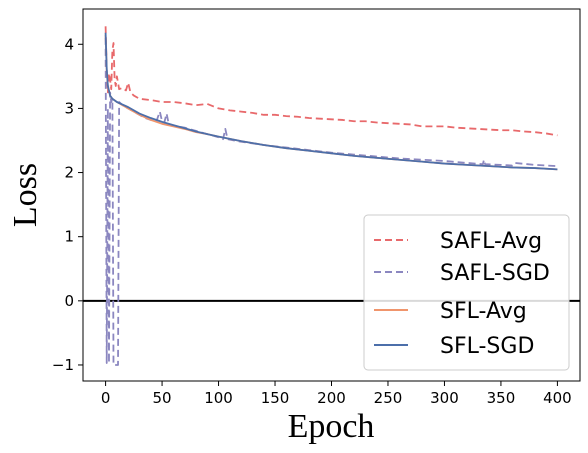 The image size is (588, 453). Describe the element at coordinates (25, 195) in the screenshot. I see `y-axis-title: Loss` at that location.